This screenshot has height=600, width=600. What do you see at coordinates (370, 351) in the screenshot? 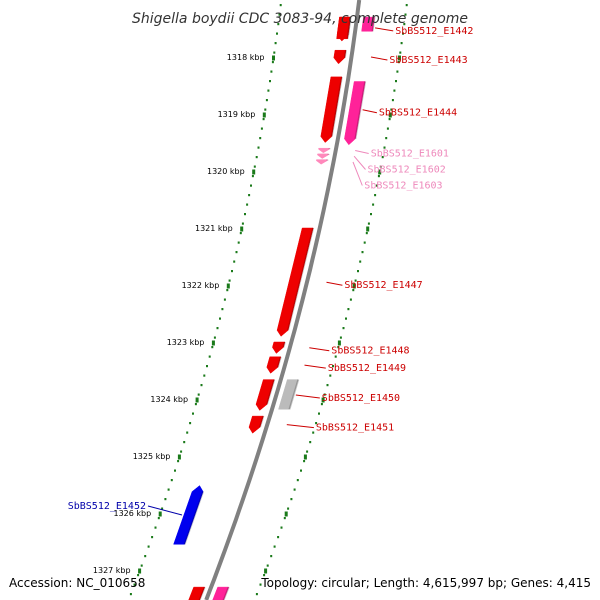
I see `gene-label: SbBS512_E1448` at bounding box center [370, 351].